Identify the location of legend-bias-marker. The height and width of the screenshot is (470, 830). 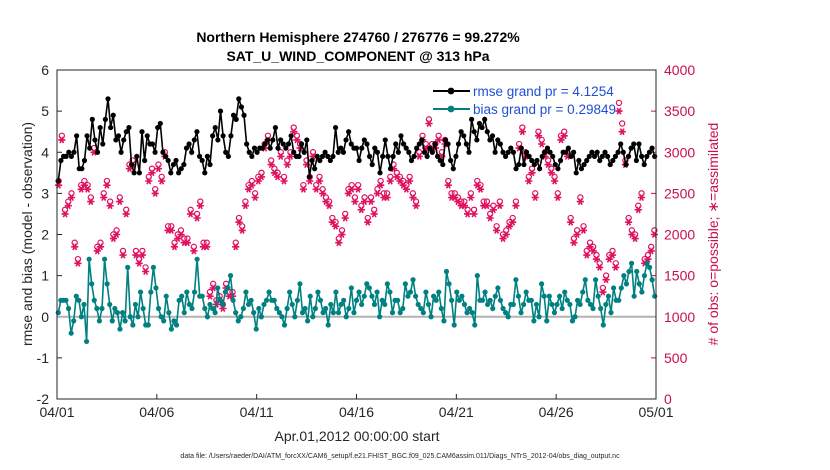
(451, 109).